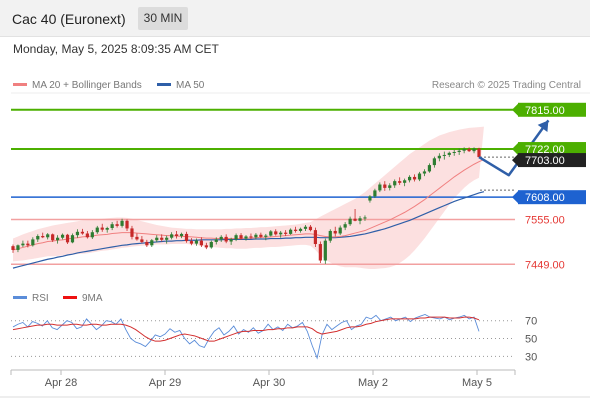 This screenshot has width=590, height=400. I want to click on bb-swatch, so click(20, 84).